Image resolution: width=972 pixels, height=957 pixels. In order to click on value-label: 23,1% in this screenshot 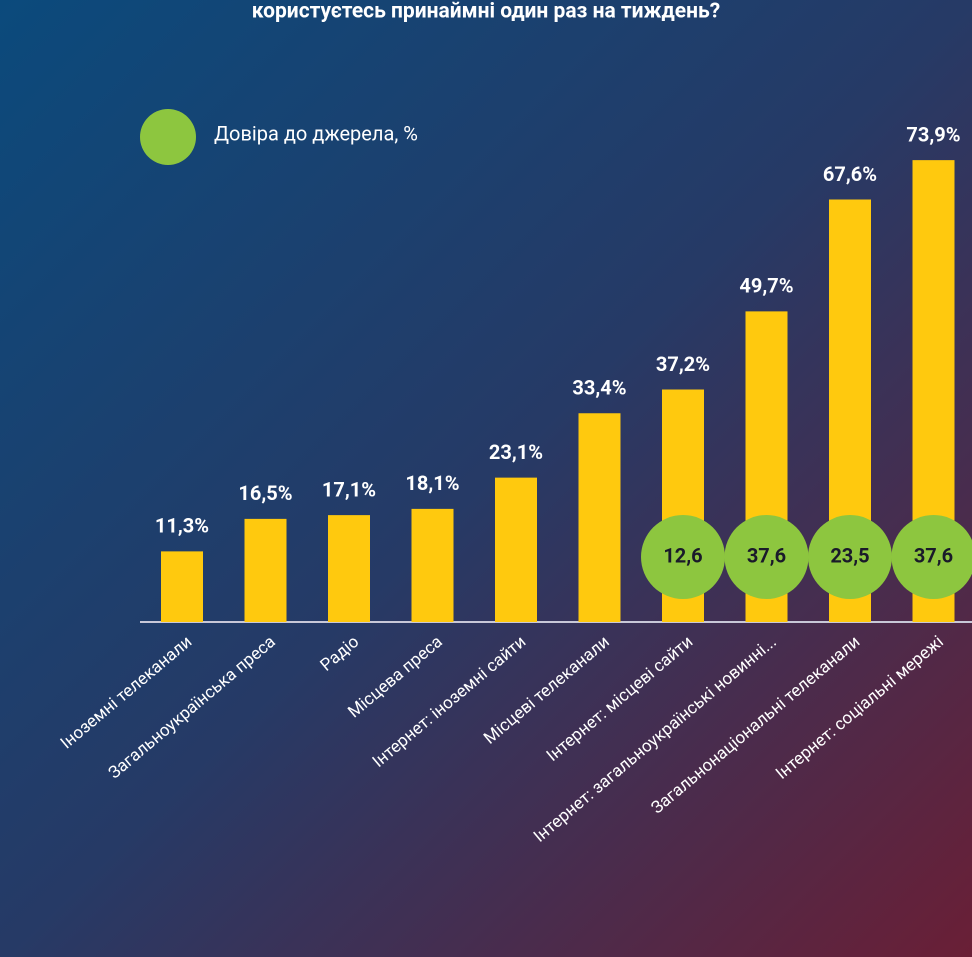, I will do `click(516, 452)`.